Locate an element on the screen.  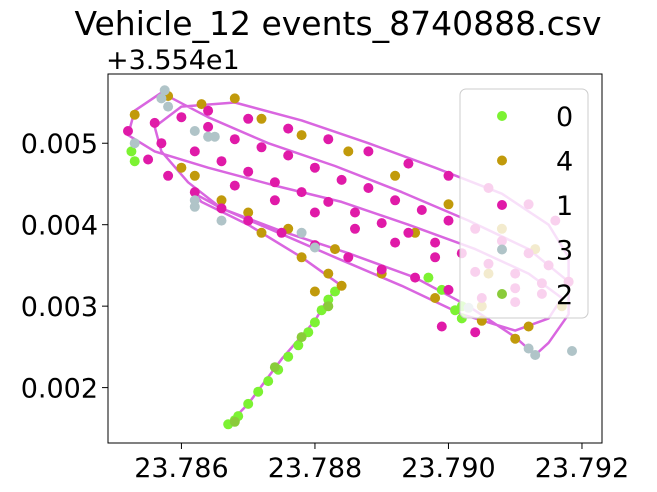
y-tick-label: 0.002 is located at coordinates (59, 389).